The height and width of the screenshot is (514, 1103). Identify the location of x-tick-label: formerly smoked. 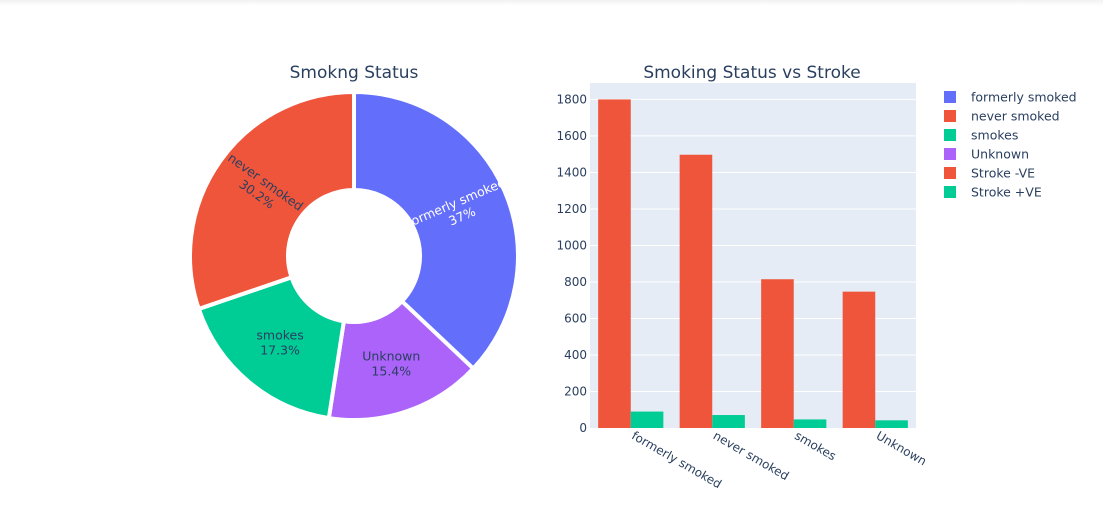
(676, 459).